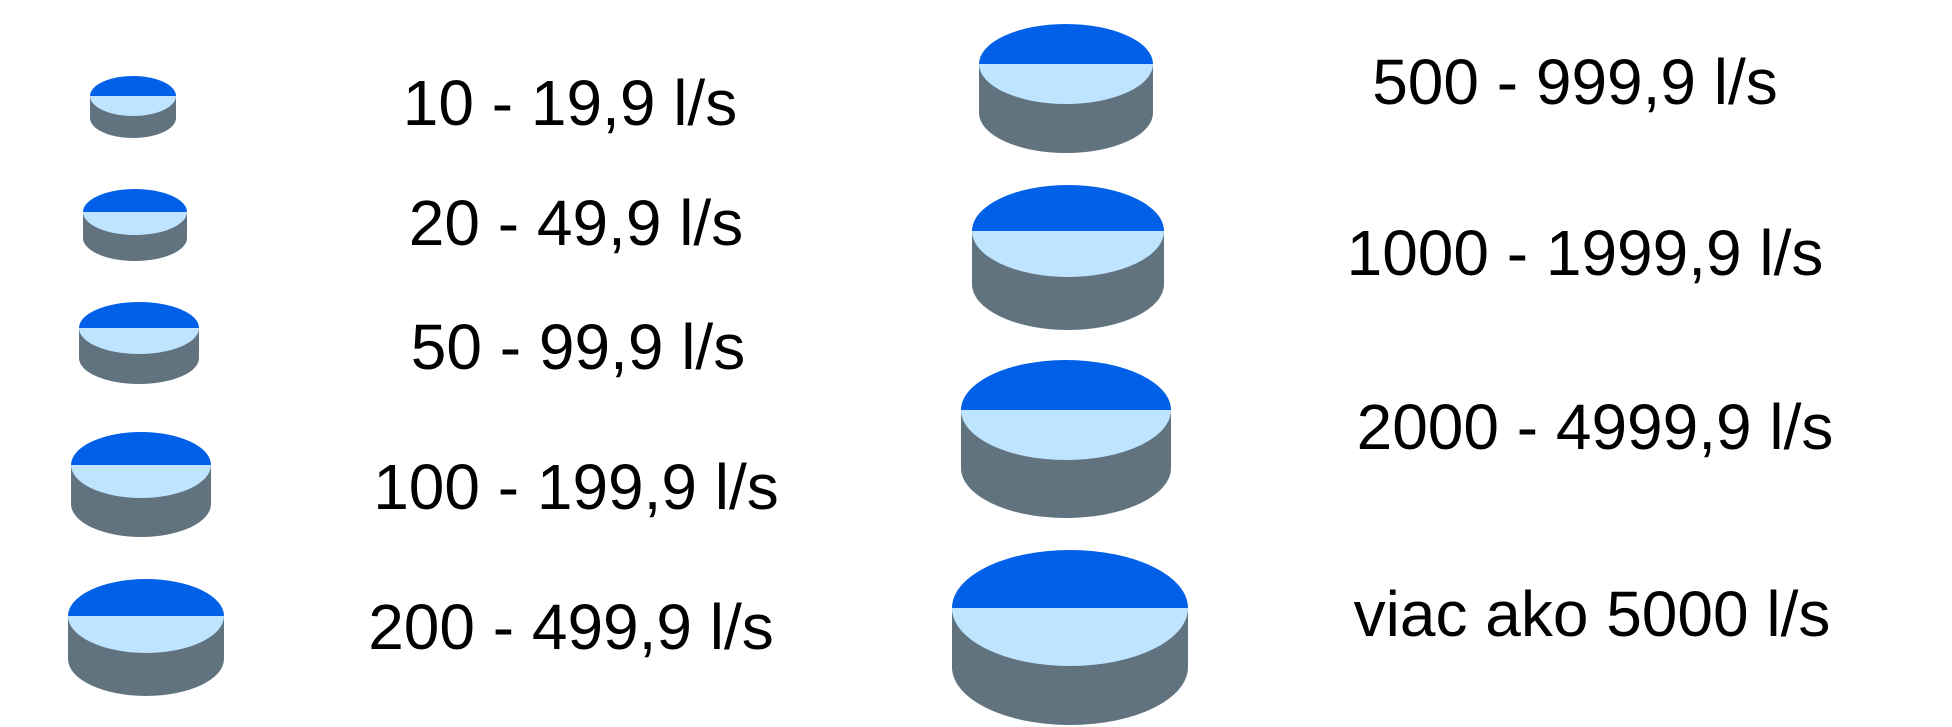 The image size is (1952, 727). What do you see at coordinates (571, 627) in the screenshot?
I see `flow-range-label-5: 200 - 499,9 l/s` at bounding box center [571, 627].